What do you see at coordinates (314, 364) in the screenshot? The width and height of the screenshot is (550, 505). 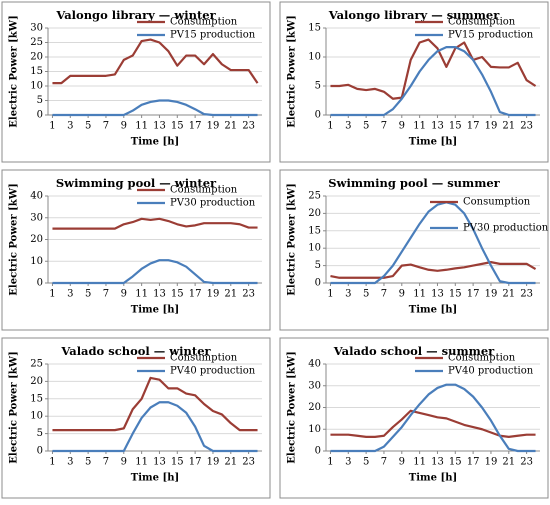 I see `y-tick-label: 40` at bounding box center [314, 364].